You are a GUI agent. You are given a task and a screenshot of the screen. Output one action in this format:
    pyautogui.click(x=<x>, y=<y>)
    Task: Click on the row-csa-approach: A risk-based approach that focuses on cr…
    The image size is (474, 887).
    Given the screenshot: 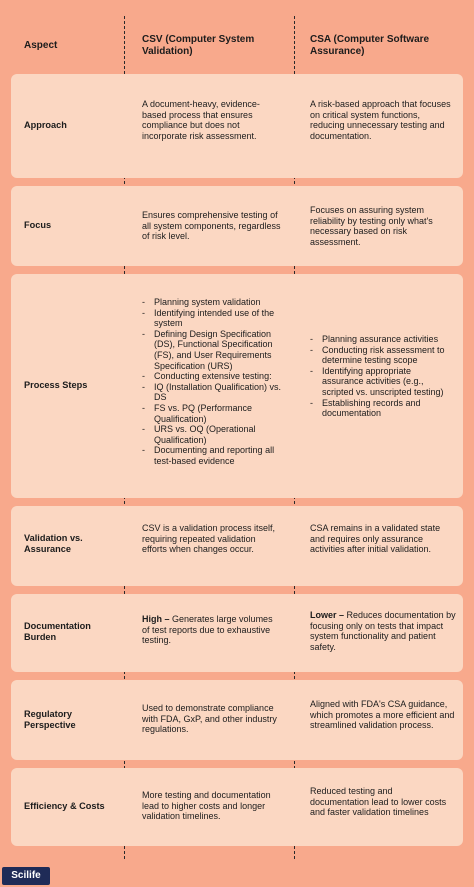 What is the action you would take?
    pyautogui.click(x=380, y=120)
    